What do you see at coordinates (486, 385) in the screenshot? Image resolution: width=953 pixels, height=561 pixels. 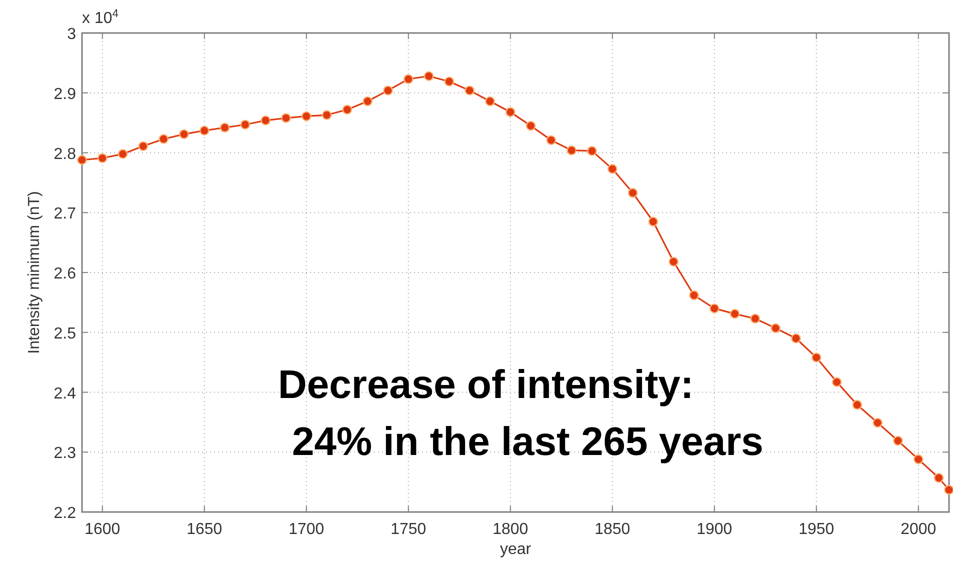 I see `annotation: Decrease of intensity:` at bounding box center [486, 385].